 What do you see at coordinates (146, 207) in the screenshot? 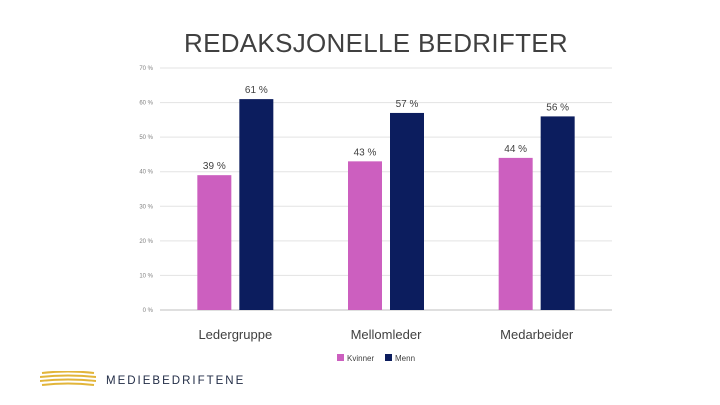
I see `y-tick-label: 30 %` at bounding box center [146, 207].